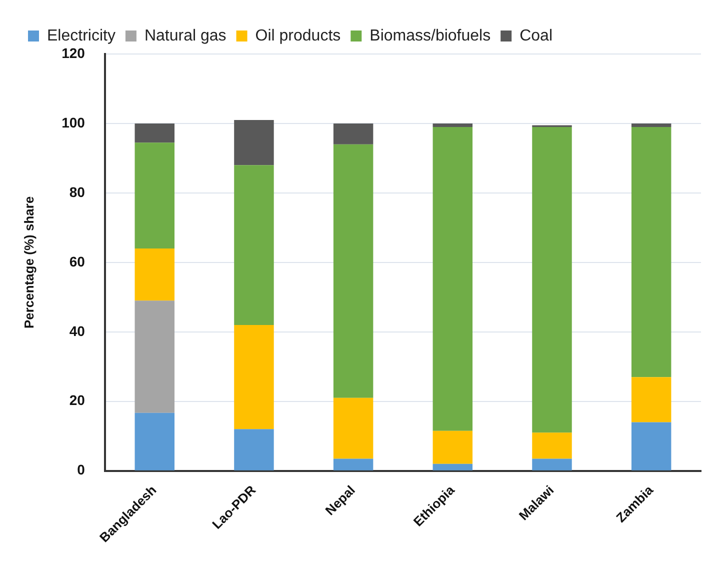 The height and width of the screenshot is (576, 713). What do you see at coordinates (185, 35) in the screenshot?
I see `legend-label: Natural gas` at bounding box center [185, 35].